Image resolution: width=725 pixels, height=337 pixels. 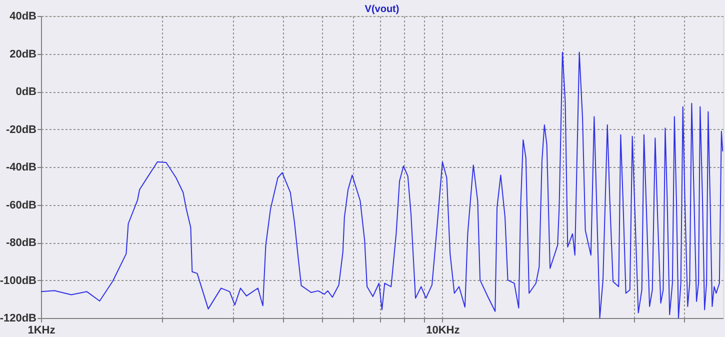 What do you see at coordinates (18, 318) in the screenshot?
I see `y-tick-label: -120dB` at bounding box center [18, 318].